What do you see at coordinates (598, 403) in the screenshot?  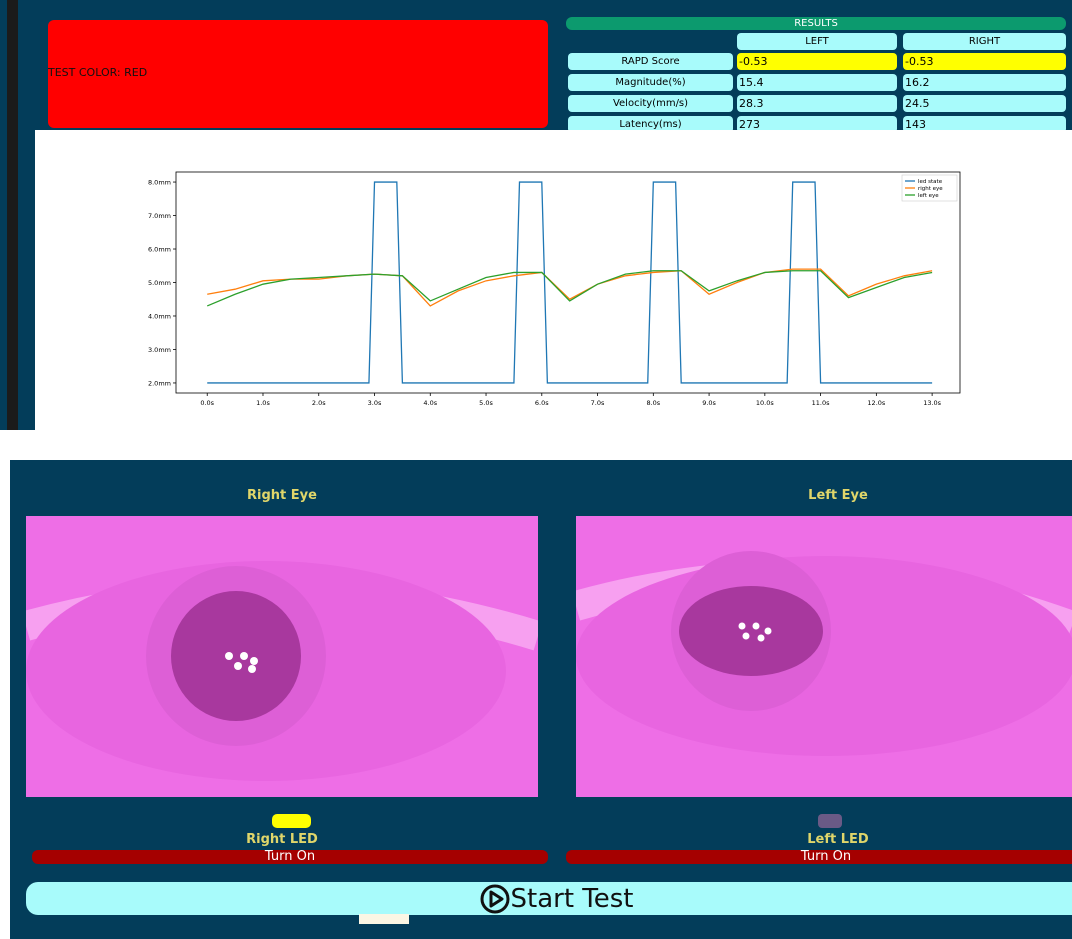 I see `x-tick-label: 7.0s` at bounding box center [598, 403].